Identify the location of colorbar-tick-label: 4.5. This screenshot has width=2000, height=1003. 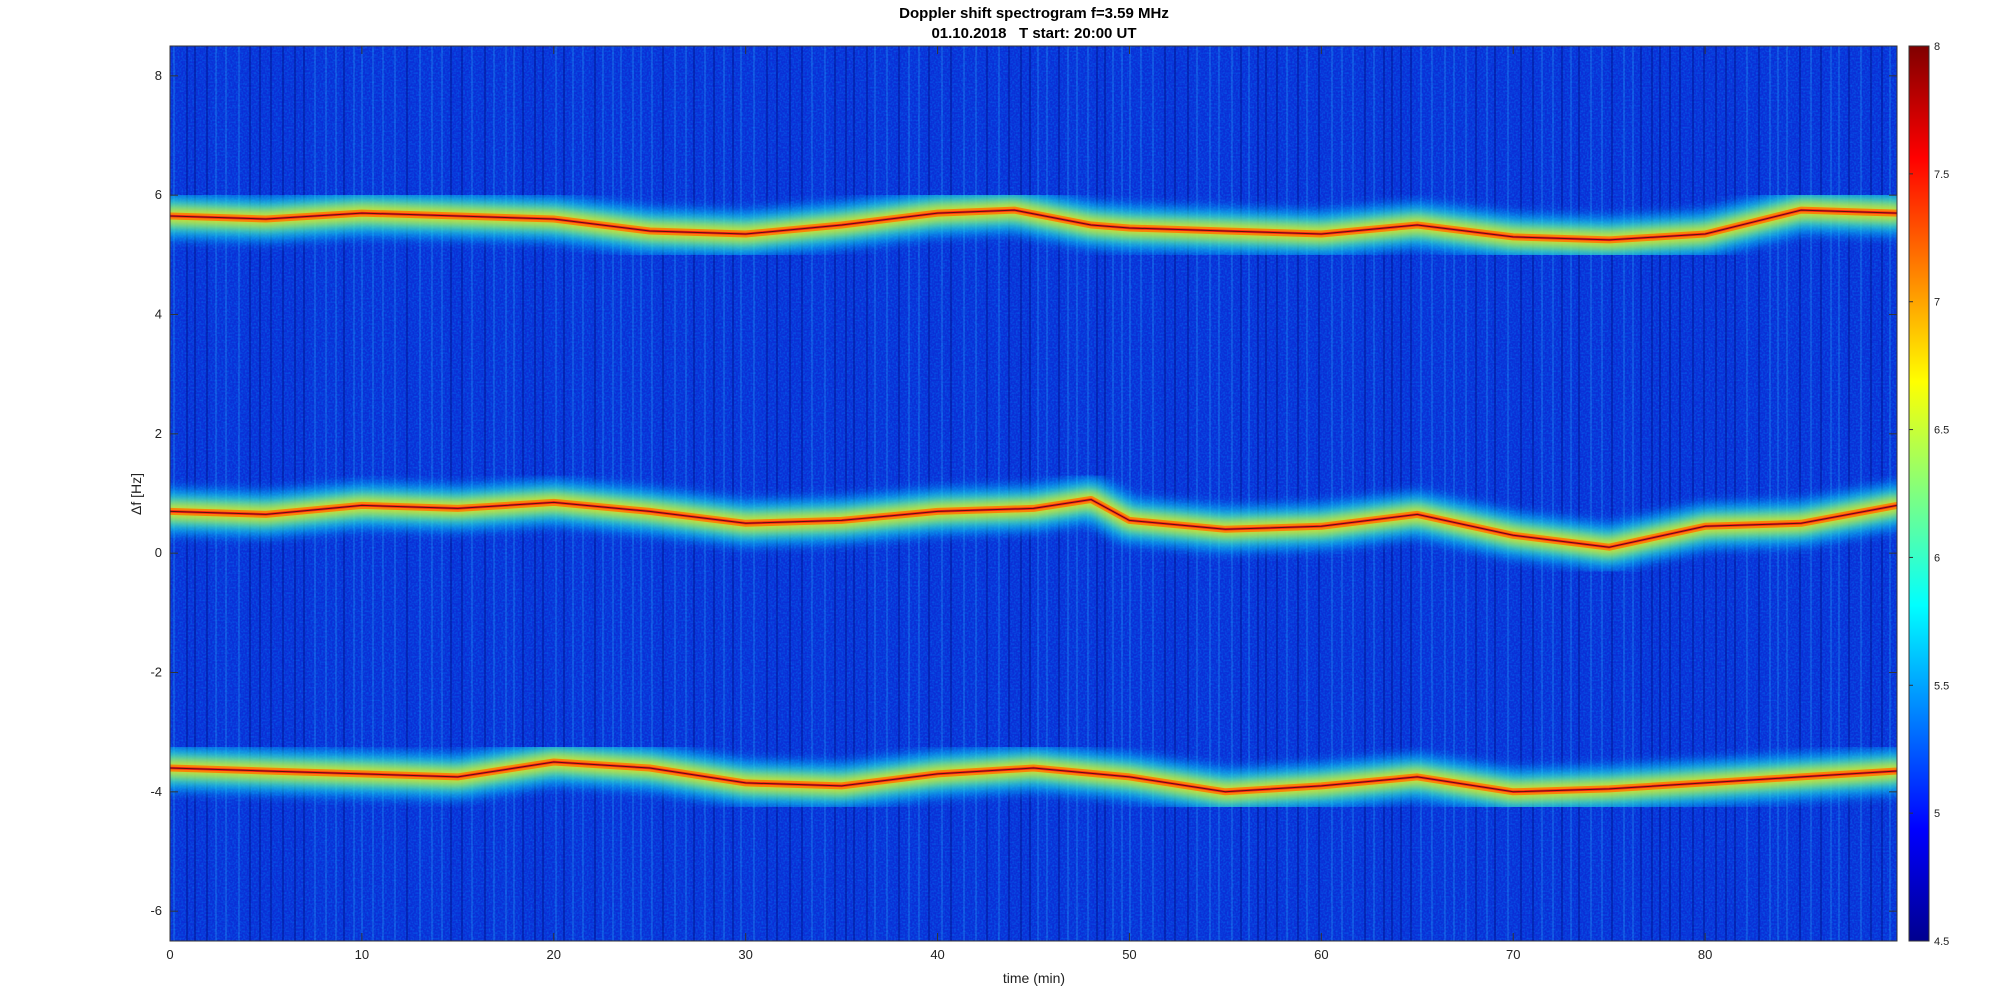
(1941, 942).